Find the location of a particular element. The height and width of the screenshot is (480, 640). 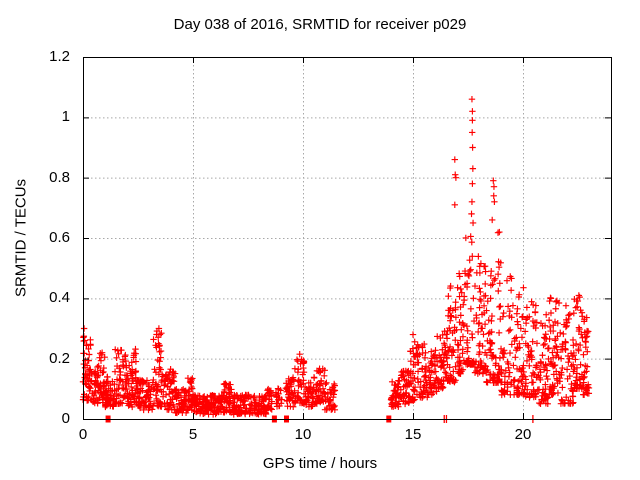

y-tick-label: 0.6 is located at coordinates (59, 237).